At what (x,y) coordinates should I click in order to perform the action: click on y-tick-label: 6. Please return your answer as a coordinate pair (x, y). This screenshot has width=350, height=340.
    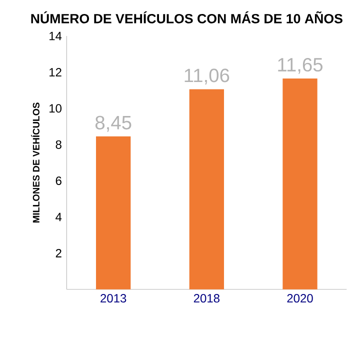
    Looking at the image, I should click on (59, 181).